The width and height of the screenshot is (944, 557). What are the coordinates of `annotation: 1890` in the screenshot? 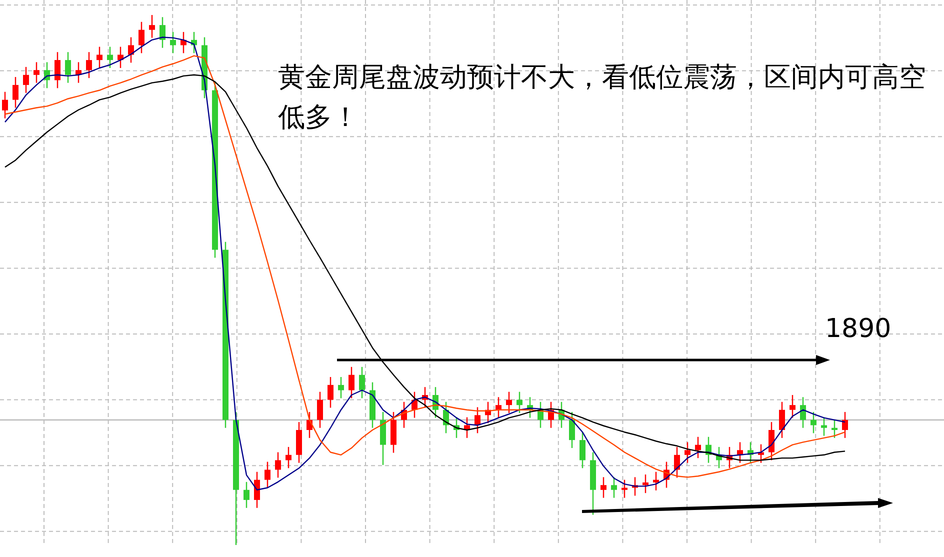 It's located at (858, 329).